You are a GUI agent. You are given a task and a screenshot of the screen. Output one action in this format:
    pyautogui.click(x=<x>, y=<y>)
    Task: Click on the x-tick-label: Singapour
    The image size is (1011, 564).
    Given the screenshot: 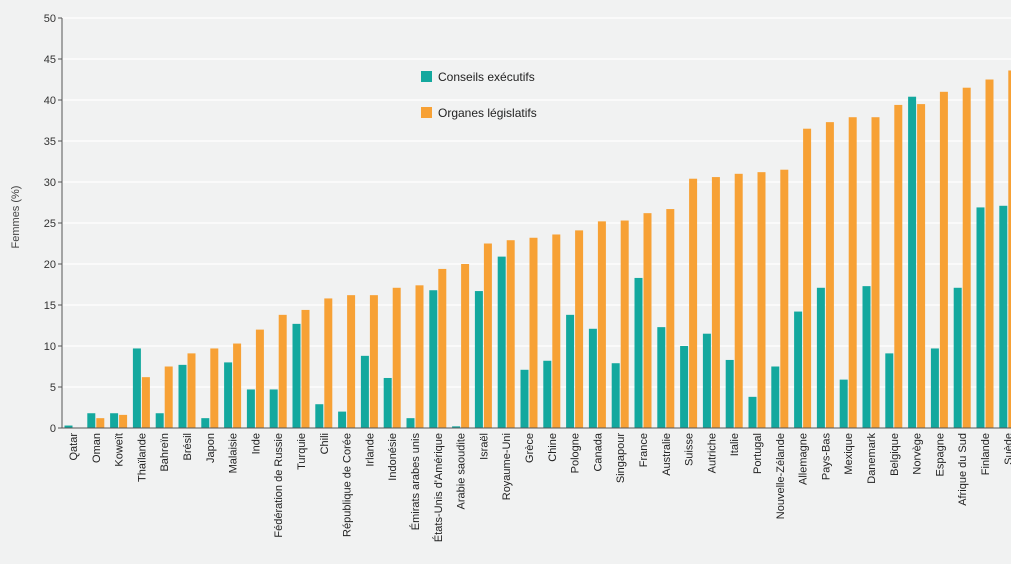 What is the action you would take?
    pyautogui.click(x=621, y=458)
    